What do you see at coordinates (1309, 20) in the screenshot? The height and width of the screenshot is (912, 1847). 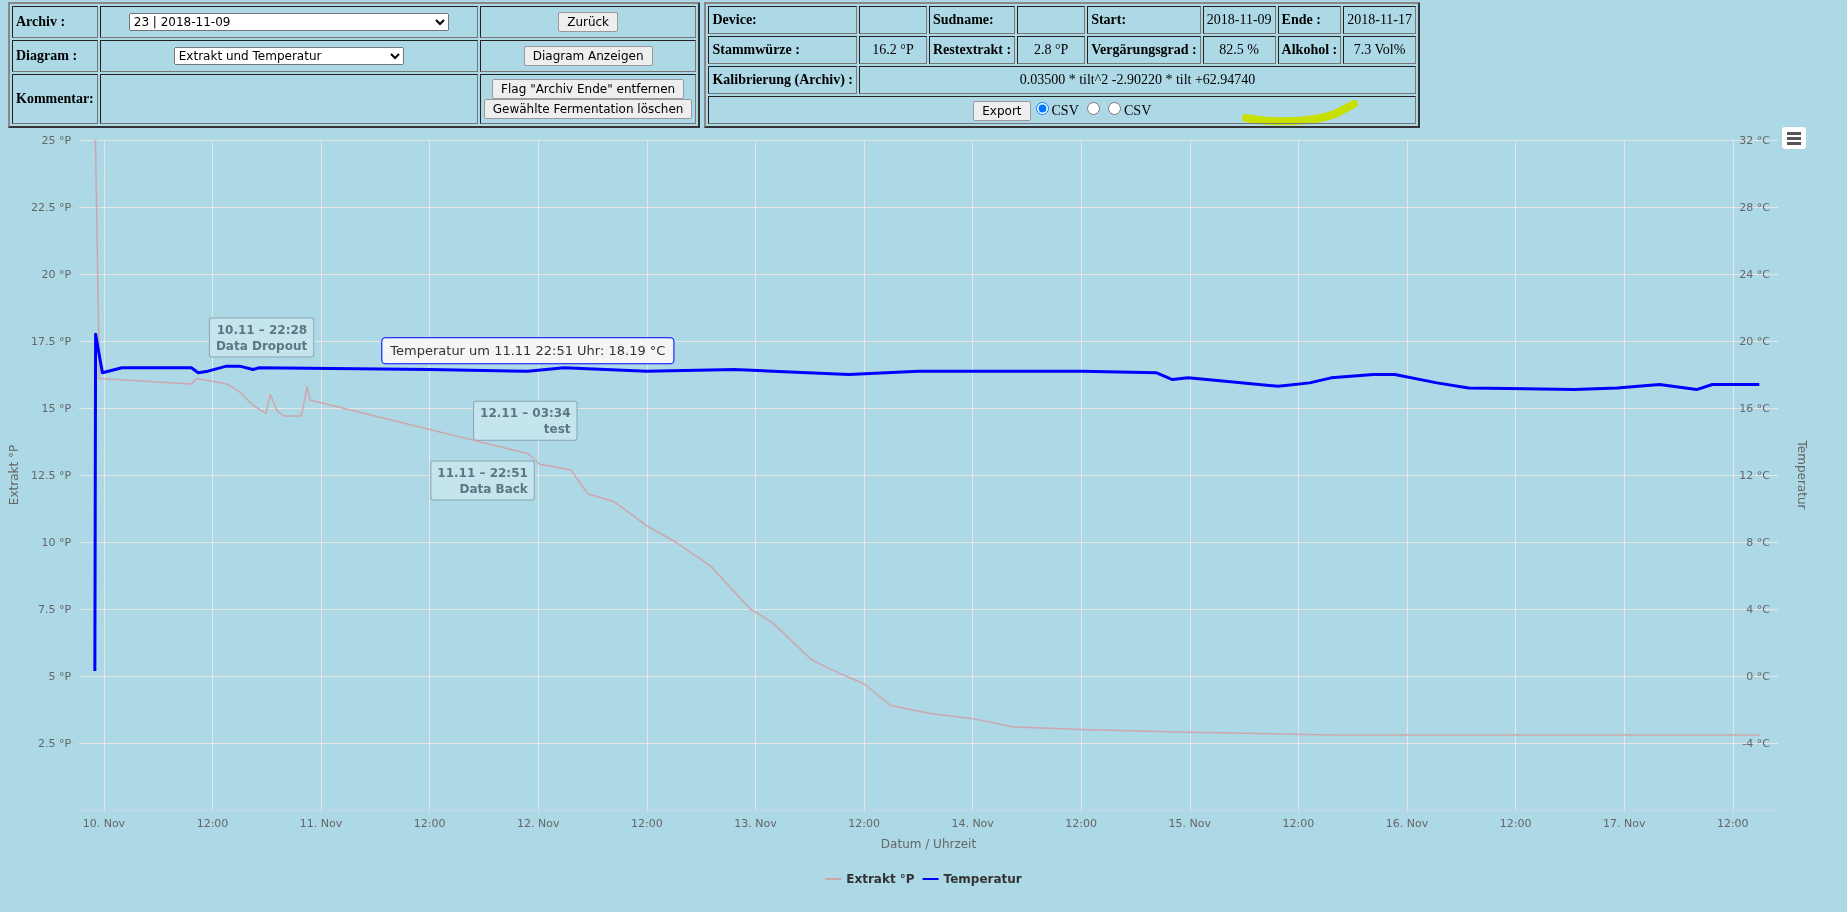 I see `text: Ende :` at bounding box center [1309, 20].